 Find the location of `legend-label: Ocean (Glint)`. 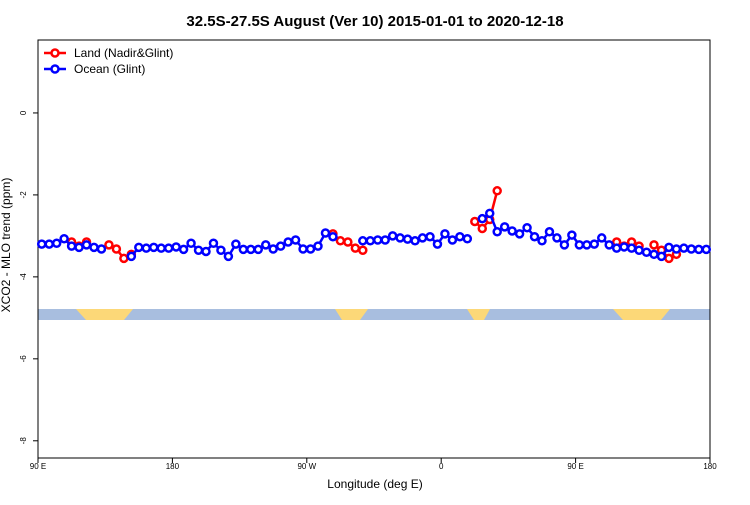

legend-label: Ocean (Glint) is located at coordinates (109, 69).